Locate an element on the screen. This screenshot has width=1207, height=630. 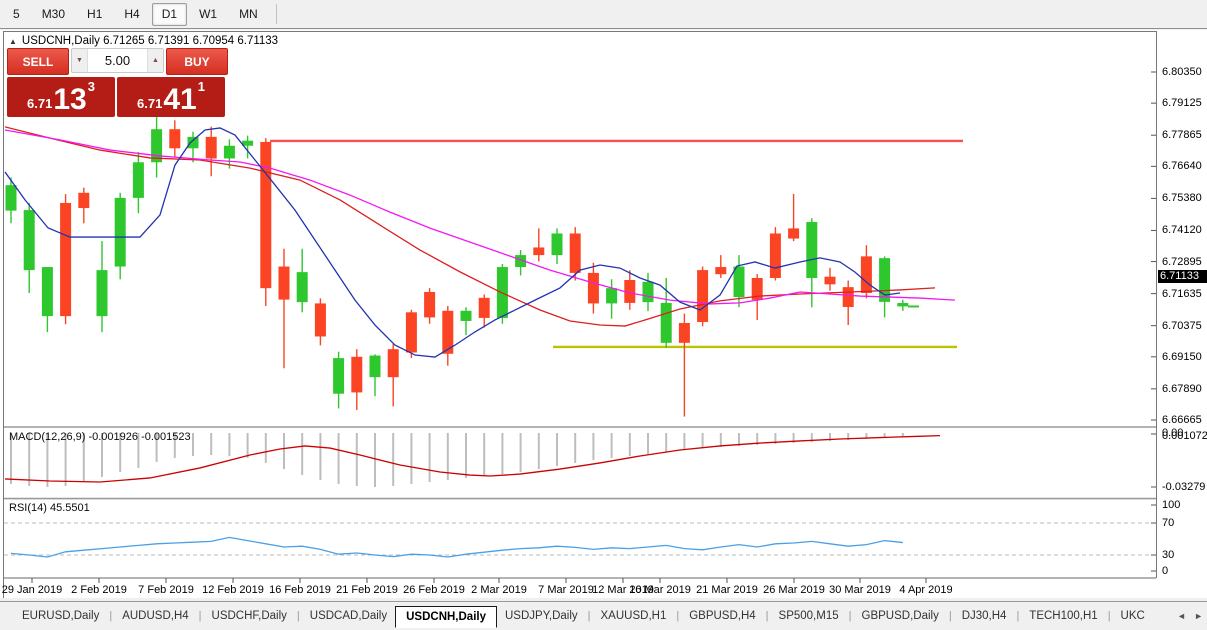
rsi-line is located at coordinates (456, 547).